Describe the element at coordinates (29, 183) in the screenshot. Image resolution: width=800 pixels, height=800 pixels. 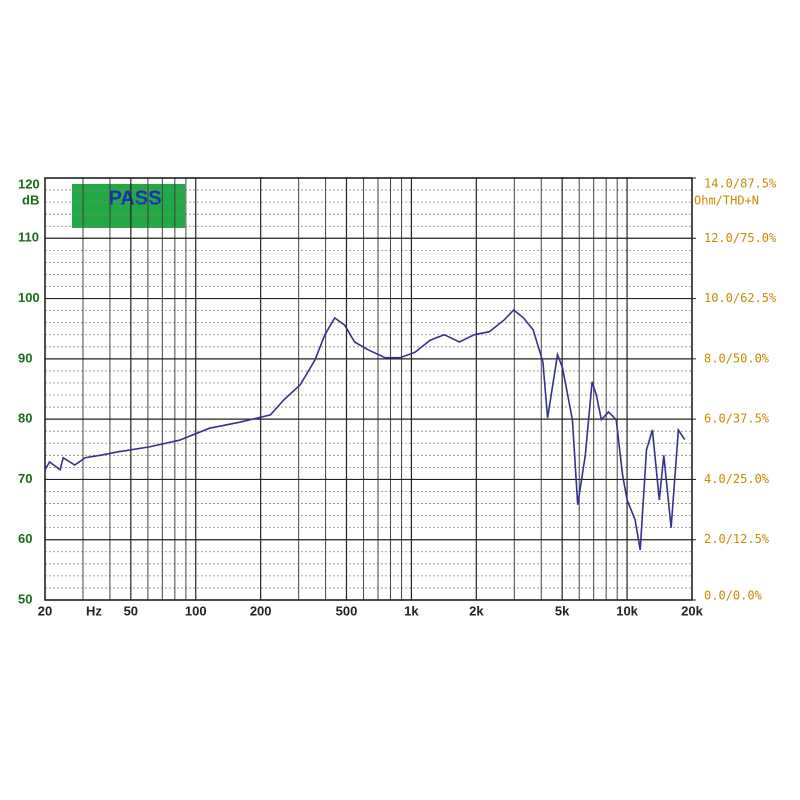
I see `y-tick-label: 120` at that location.